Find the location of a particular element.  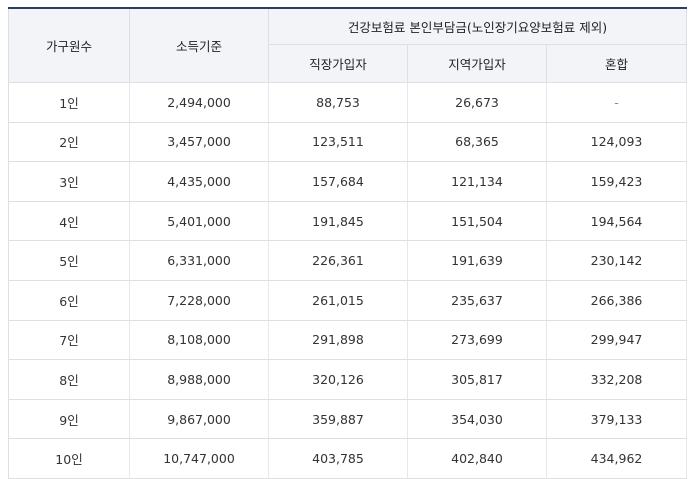

table-row: 1인 2,494,000 88,753 26,673- is located at coordinates (348, 102).